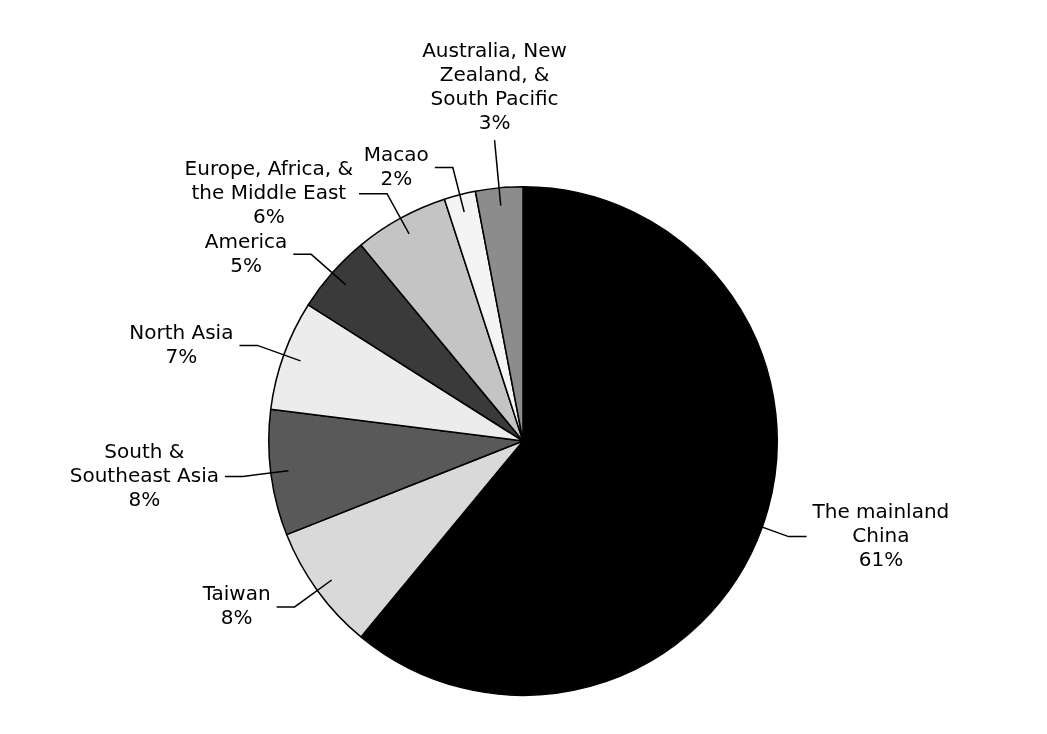  Describe the element at coordinates (269, 179) in the screenshot. I see `slice-label: Europe, Africa, & the Middle East` at that location.